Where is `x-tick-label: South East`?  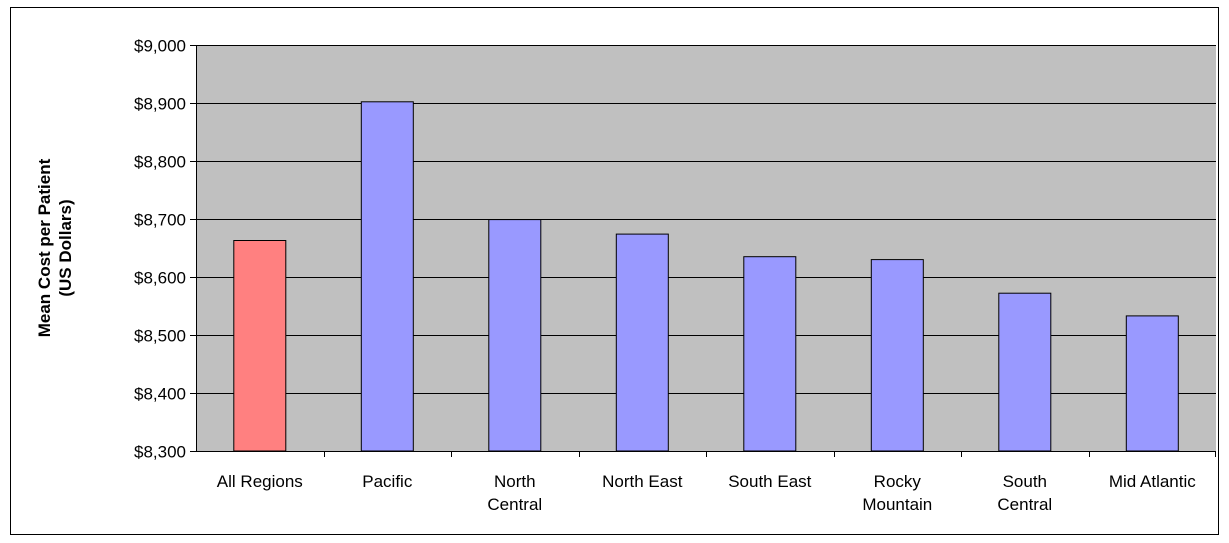
x-tick-label: South East is located at coordinates (769, 481).